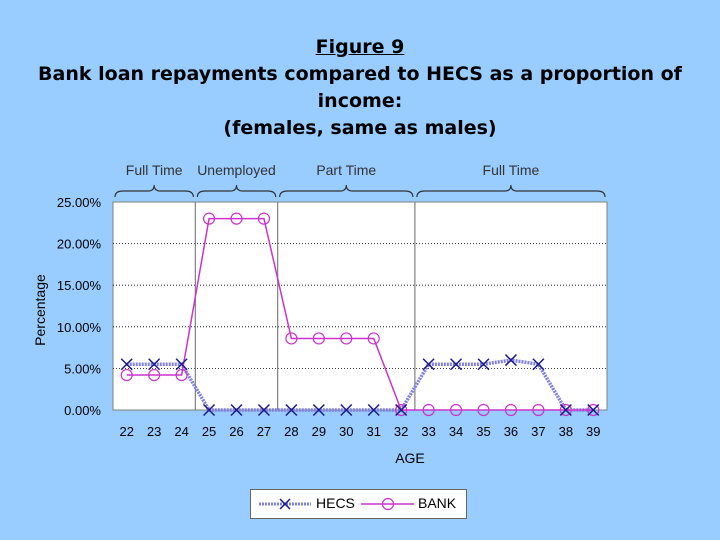 The image size is (720, 540). What do you see at coordinates (79, 327) in the screenshot?
I see `y-tick-label: 10.00%` at bounding box center [79, 327].